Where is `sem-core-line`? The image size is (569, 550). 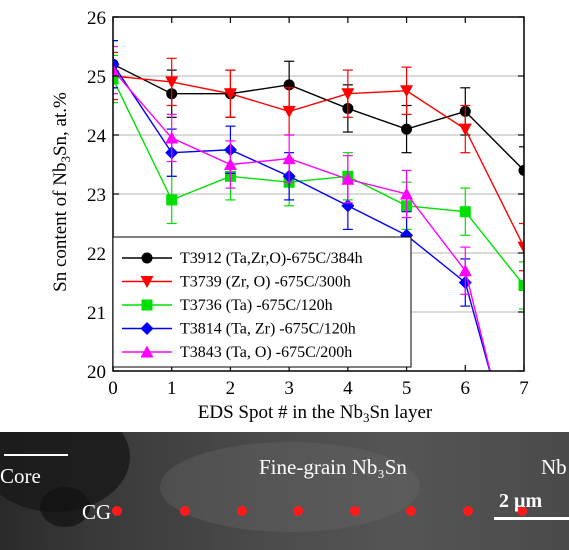
sem-core-line is located at coordinates (36, 455).